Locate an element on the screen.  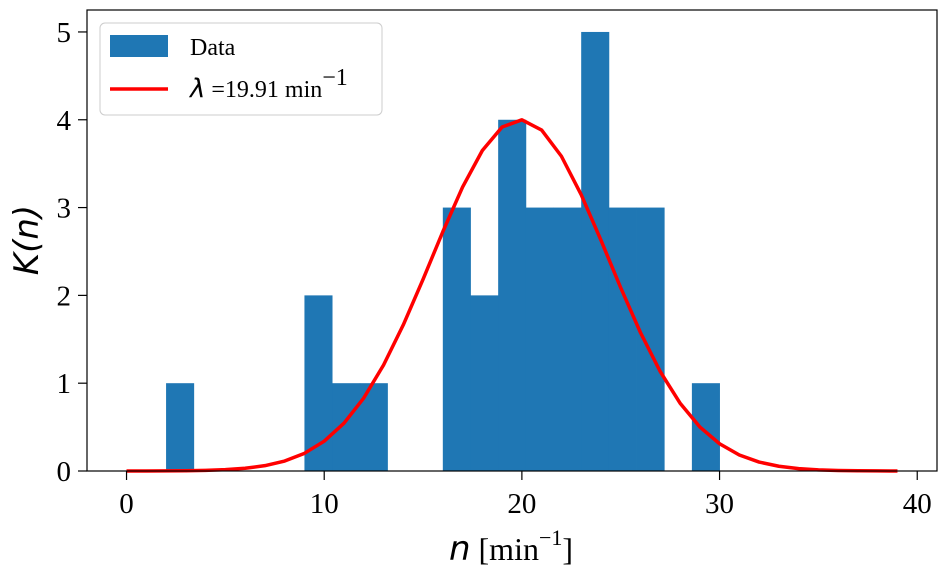
x-axis-label: n [min−1] is located at coordinates (511, 547).